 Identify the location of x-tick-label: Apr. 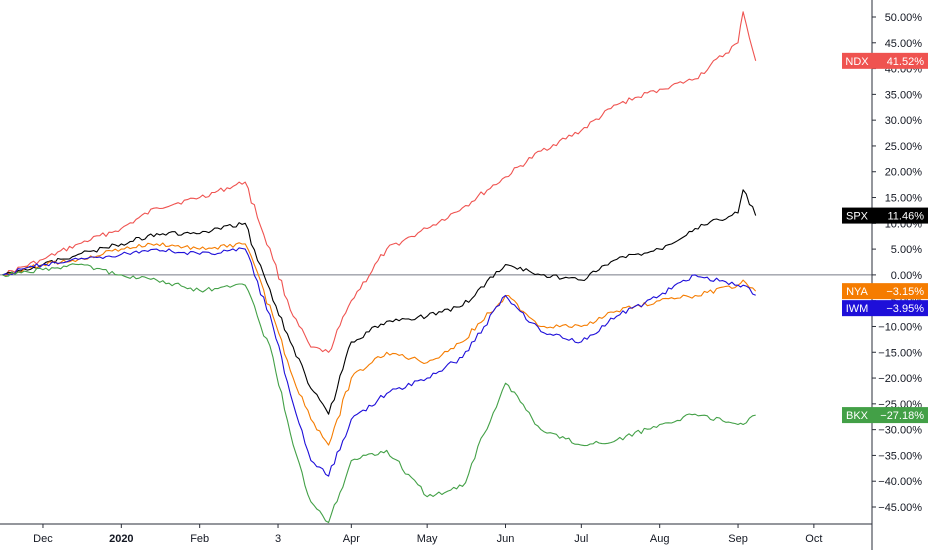
(351, 539).